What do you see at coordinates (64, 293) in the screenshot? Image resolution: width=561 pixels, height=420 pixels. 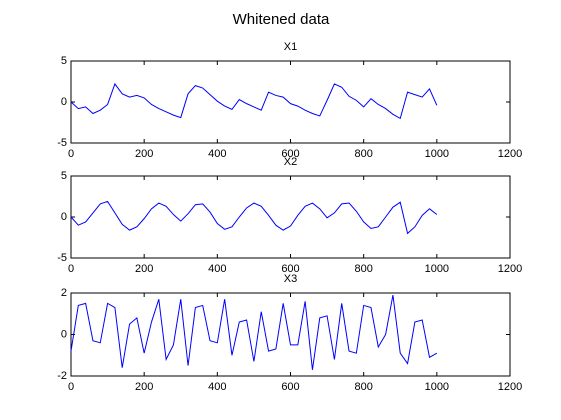 I see `y-tick-label: 2` at bounding box center [64, 293].